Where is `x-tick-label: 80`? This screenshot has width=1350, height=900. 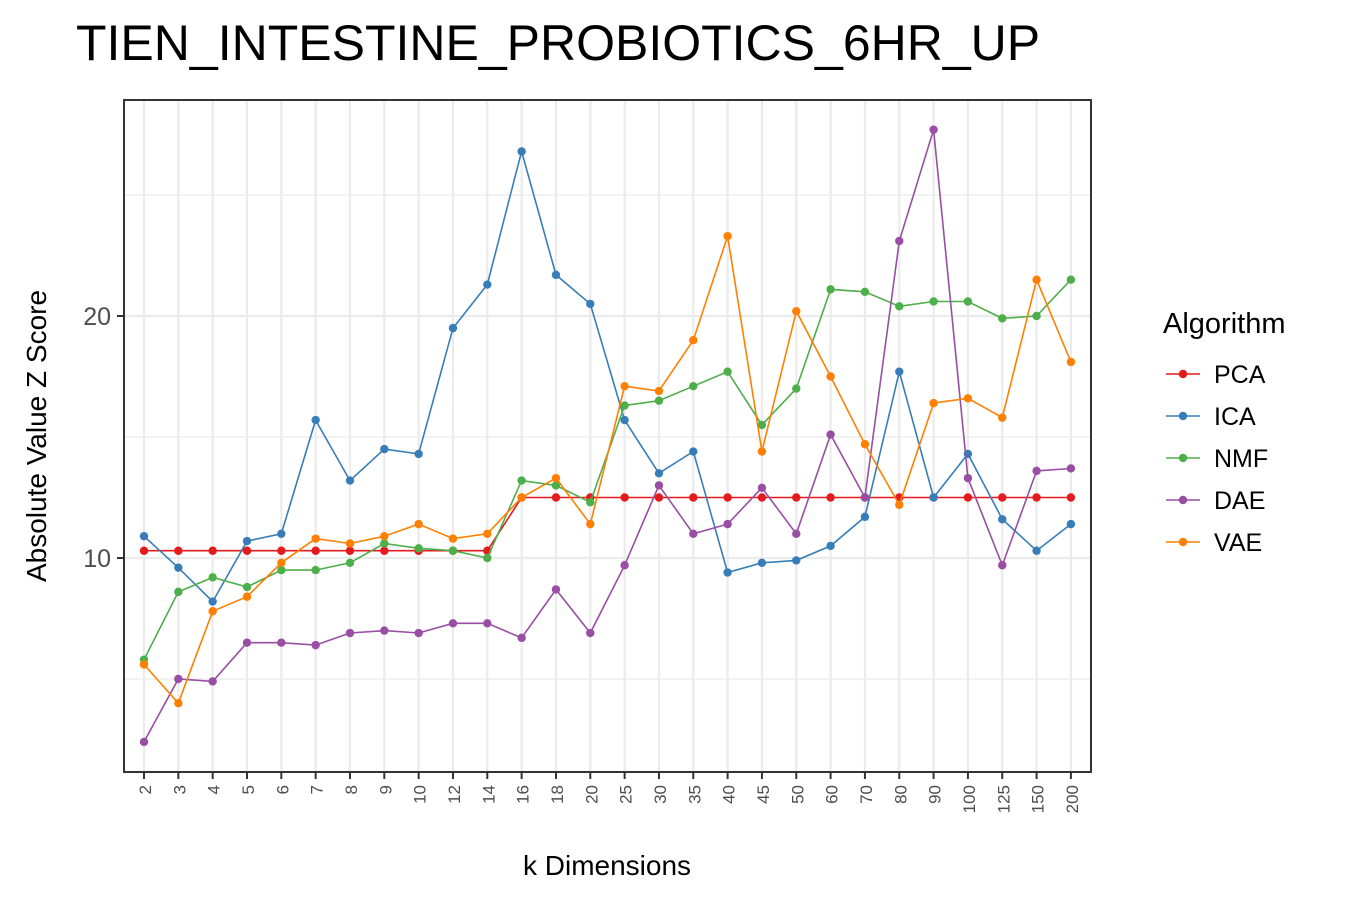
x-tick-label: 80 is located at coordinates (900, 794).